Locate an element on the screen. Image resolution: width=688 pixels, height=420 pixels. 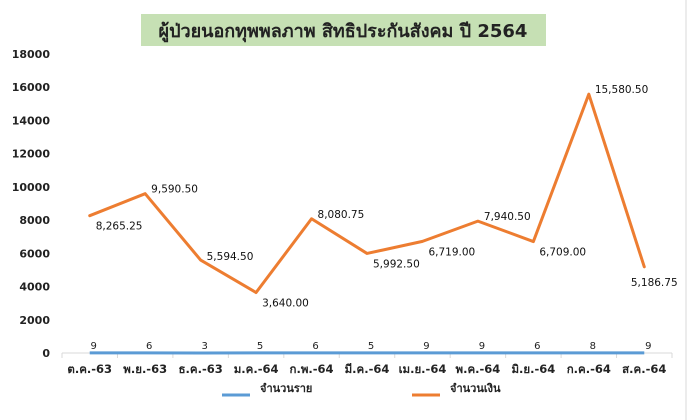
data-label-amount: 3,640.00 is located at coordinates (285, 304).